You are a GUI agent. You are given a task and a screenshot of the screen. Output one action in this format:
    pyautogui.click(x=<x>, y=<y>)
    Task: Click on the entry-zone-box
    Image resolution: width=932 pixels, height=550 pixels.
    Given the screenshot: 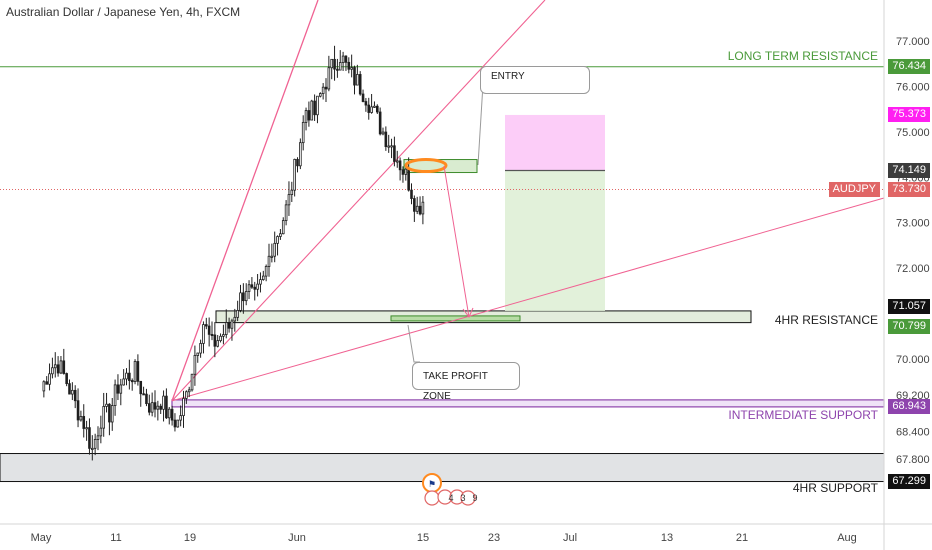 What is the action you would take?
    pyautogui.click(x=440, y=166)
    